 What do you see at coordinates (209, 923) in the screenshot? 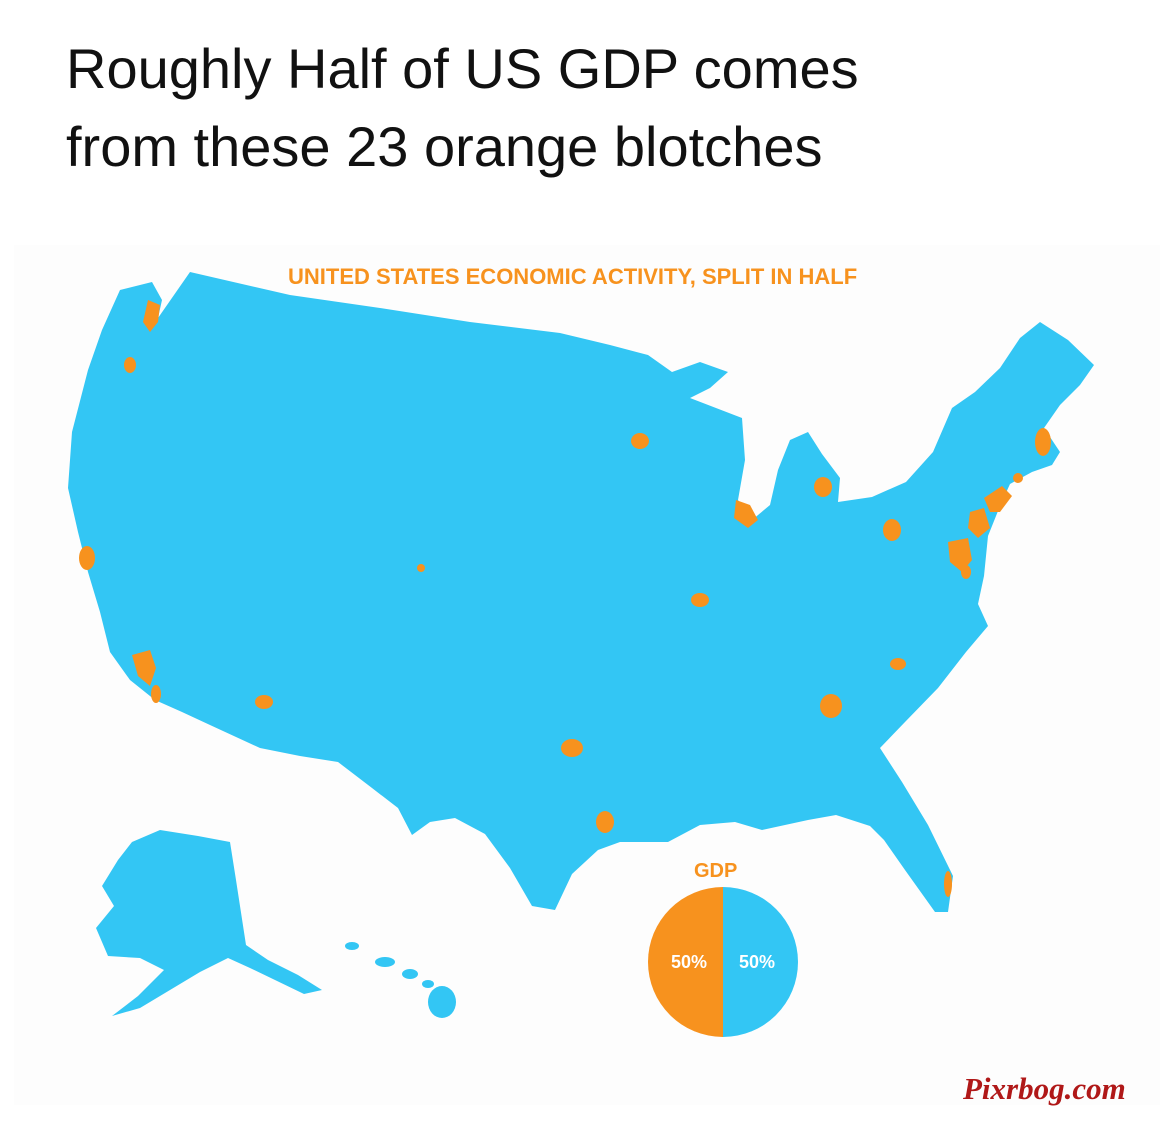
I see `alaska-landmass` at bounding box center [209, 923].